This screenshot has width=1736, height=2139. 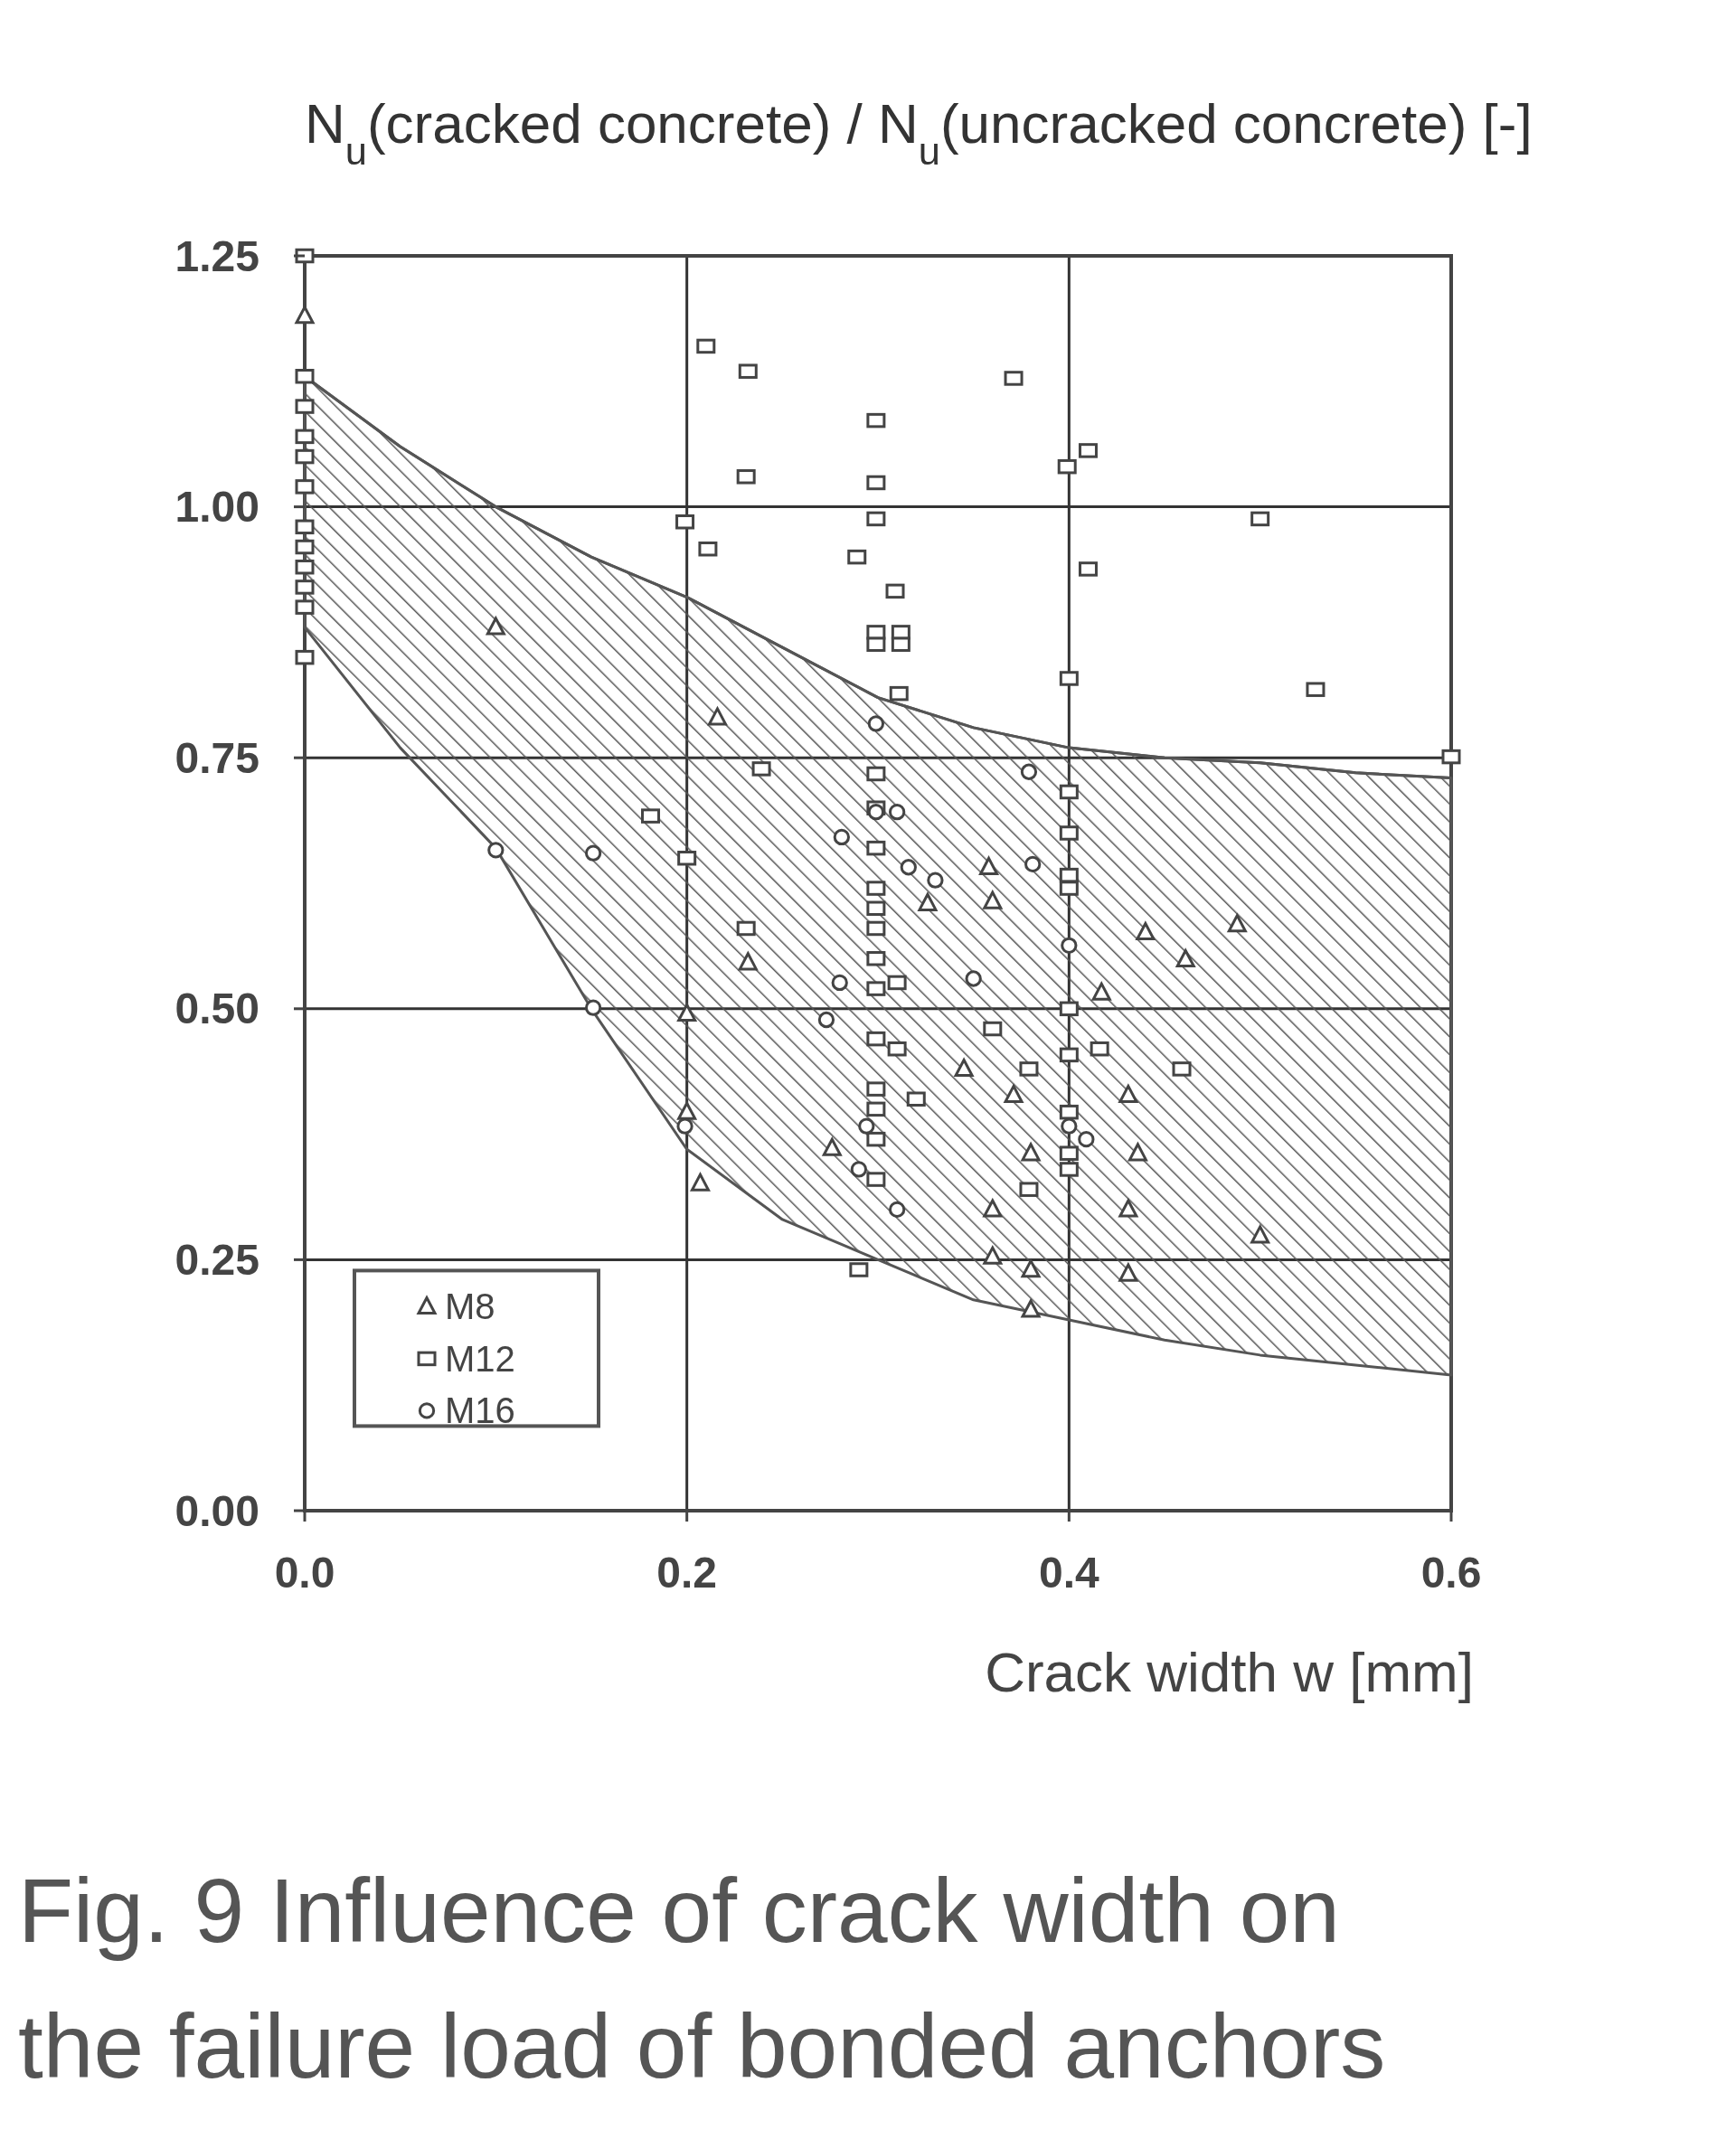 I want to click on caption: Fig. 9 Influence of crack width on the failure load of bonded anchors, so click(x=702, y=1979).